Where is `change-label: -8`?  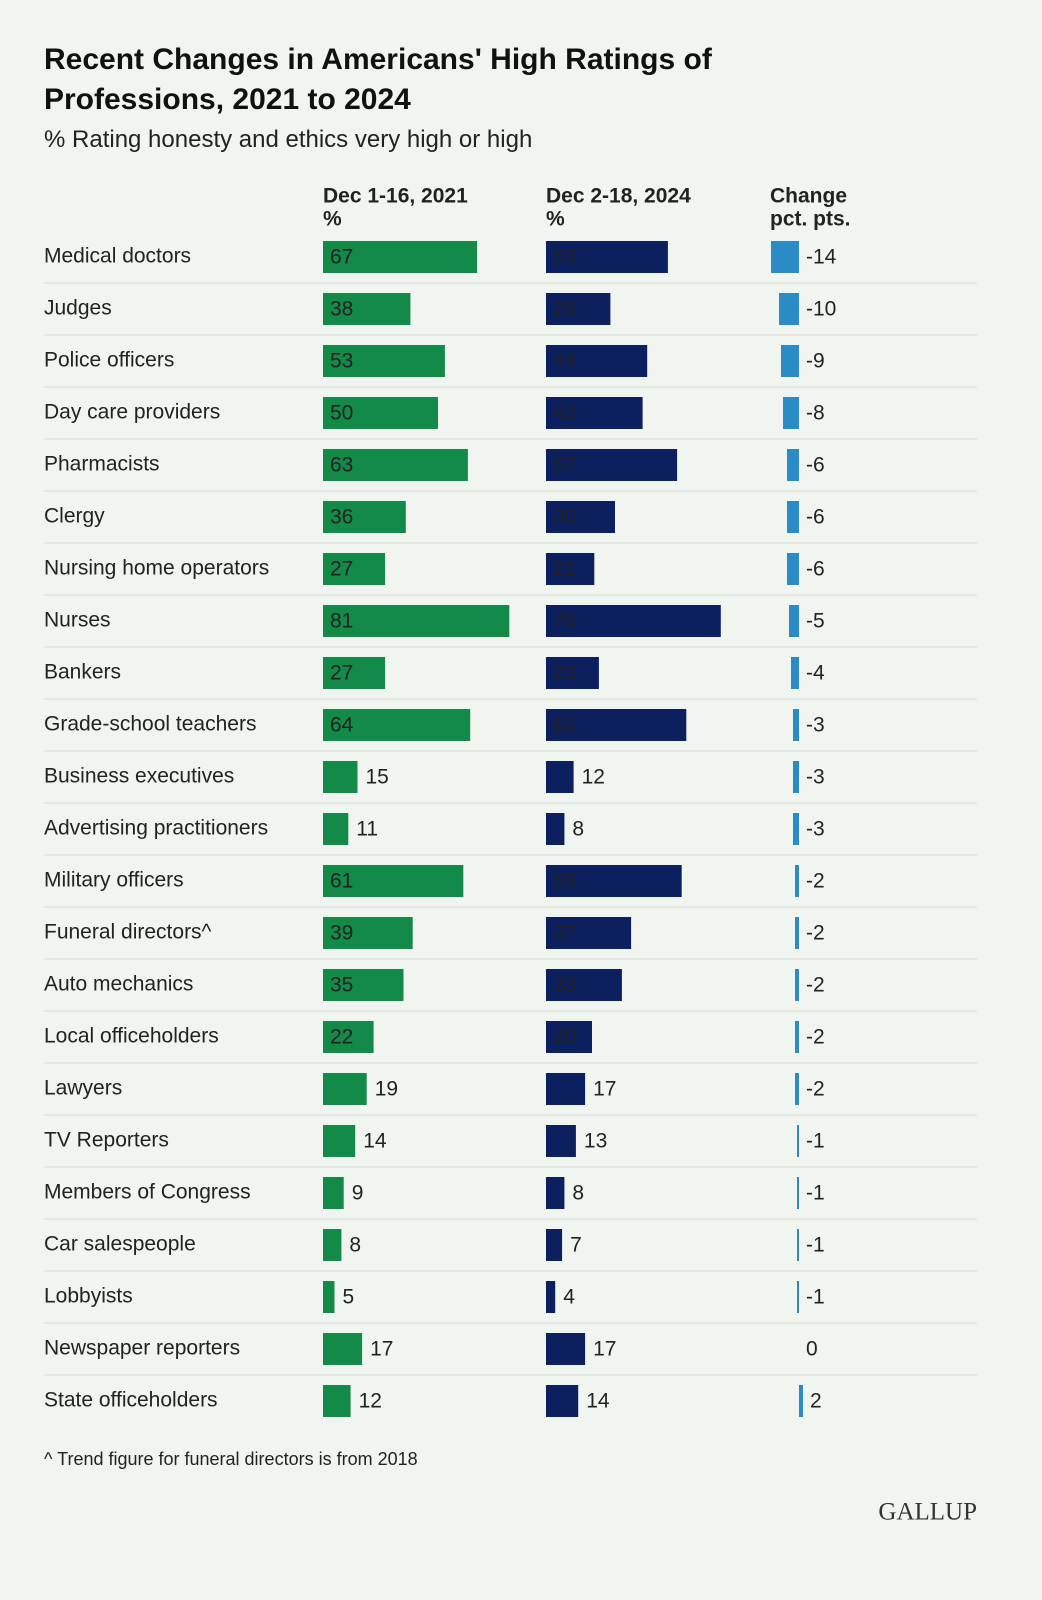 change-label: -8 is located at coordinates (815, 413).